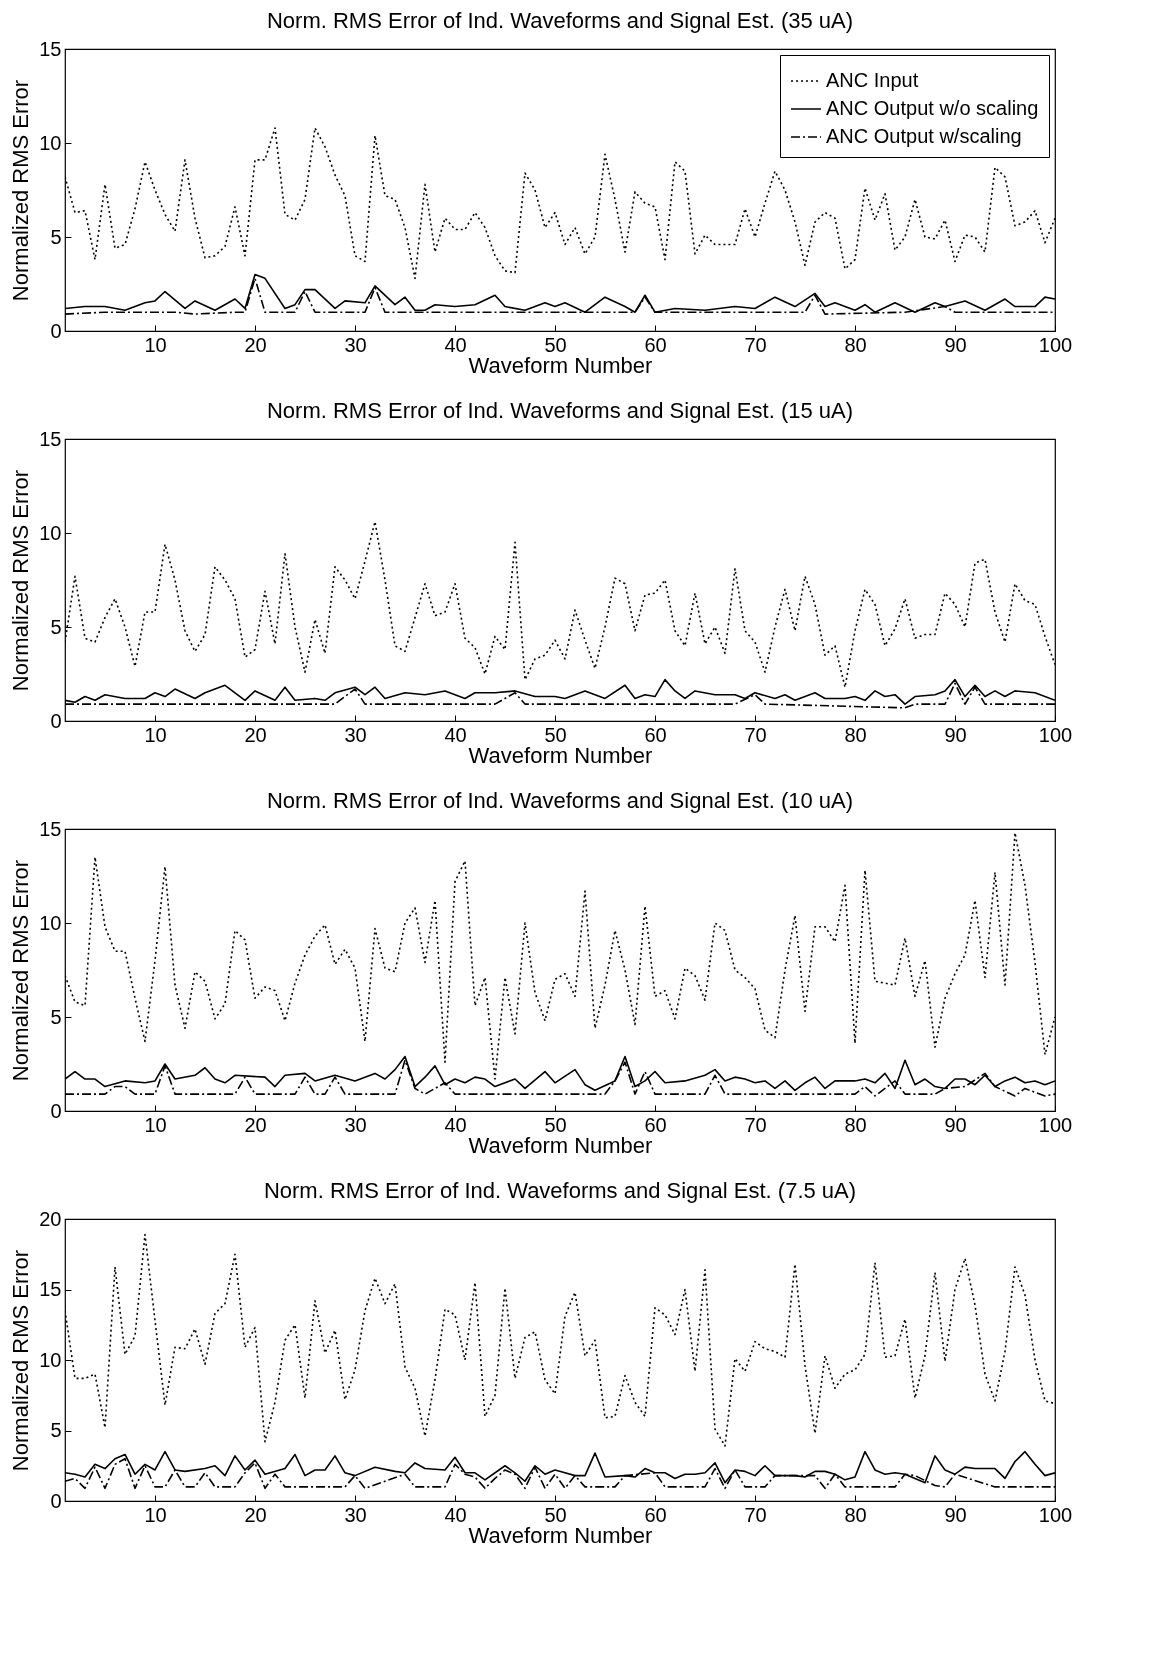 The width and height of the screenshot is (1173, 1664). I want to click on legend-label: ANC Output w/scaling, so click(924, 136).